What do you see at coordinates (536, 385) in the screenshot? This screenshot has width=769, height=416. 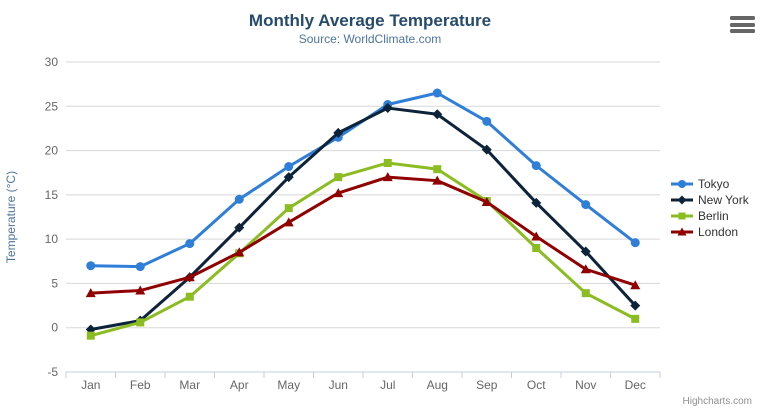 I see `x-axis-label: Oct` at bounding box center [536, 385].